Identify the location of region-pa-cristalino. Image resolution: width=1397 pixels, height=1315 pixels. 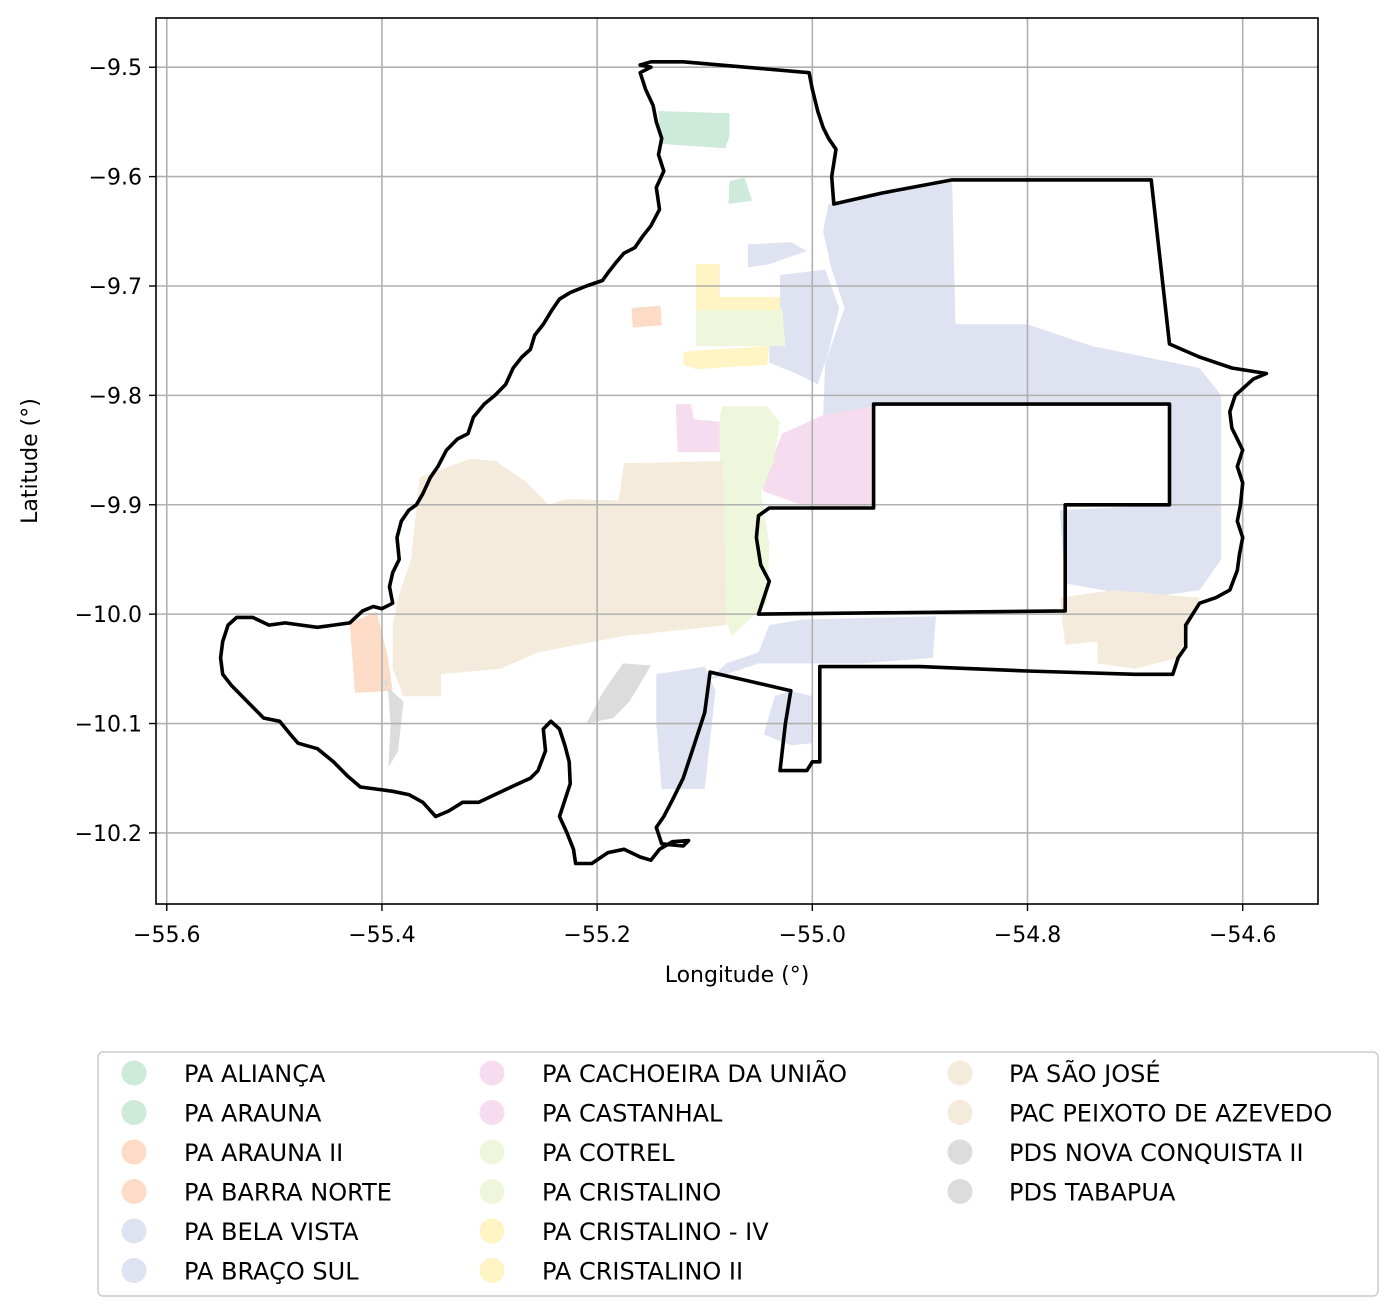
(741, 328).